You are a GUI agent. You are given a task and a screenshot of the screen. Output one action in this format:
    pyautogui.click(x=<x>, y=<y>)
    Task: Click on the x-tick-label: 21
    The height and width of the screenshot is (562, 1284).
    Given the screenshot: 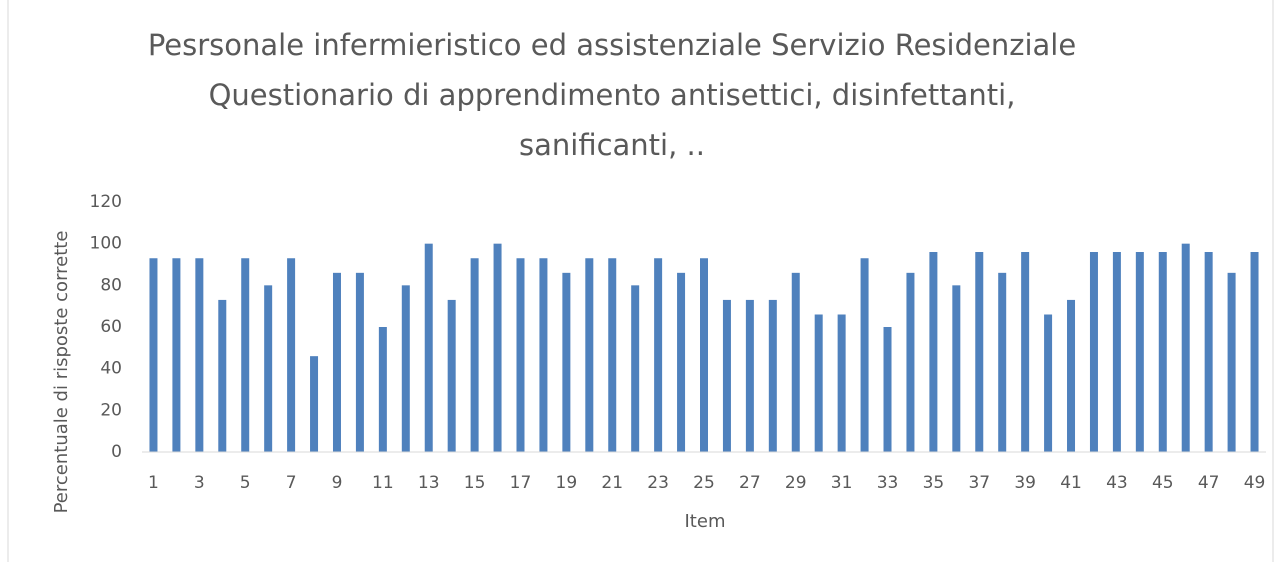 What is the action you would take?
    pyautogui.click(x=612, y=483)
    